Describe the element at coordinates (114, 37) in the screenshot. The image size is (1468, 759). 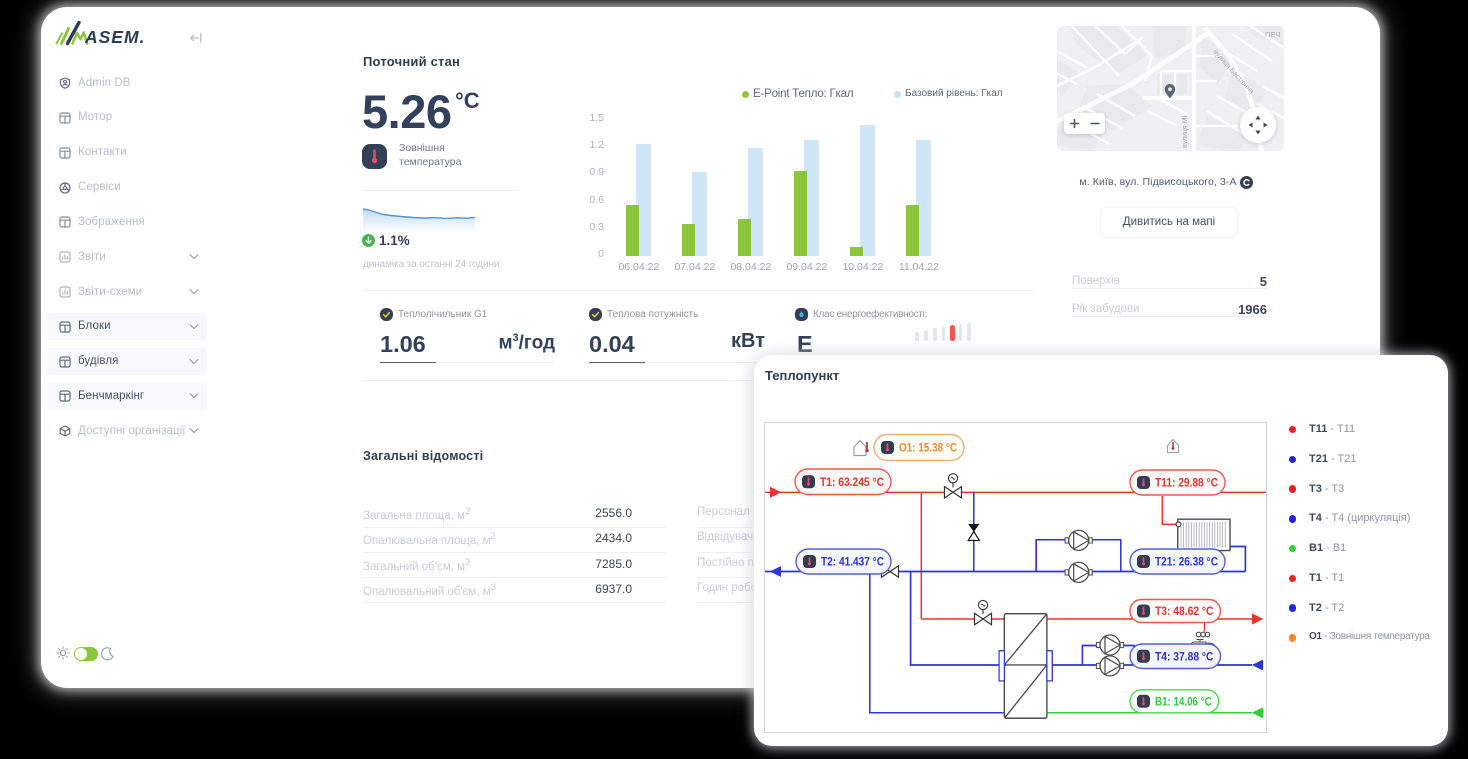
I see `svg-text: ASEM.` at that location.